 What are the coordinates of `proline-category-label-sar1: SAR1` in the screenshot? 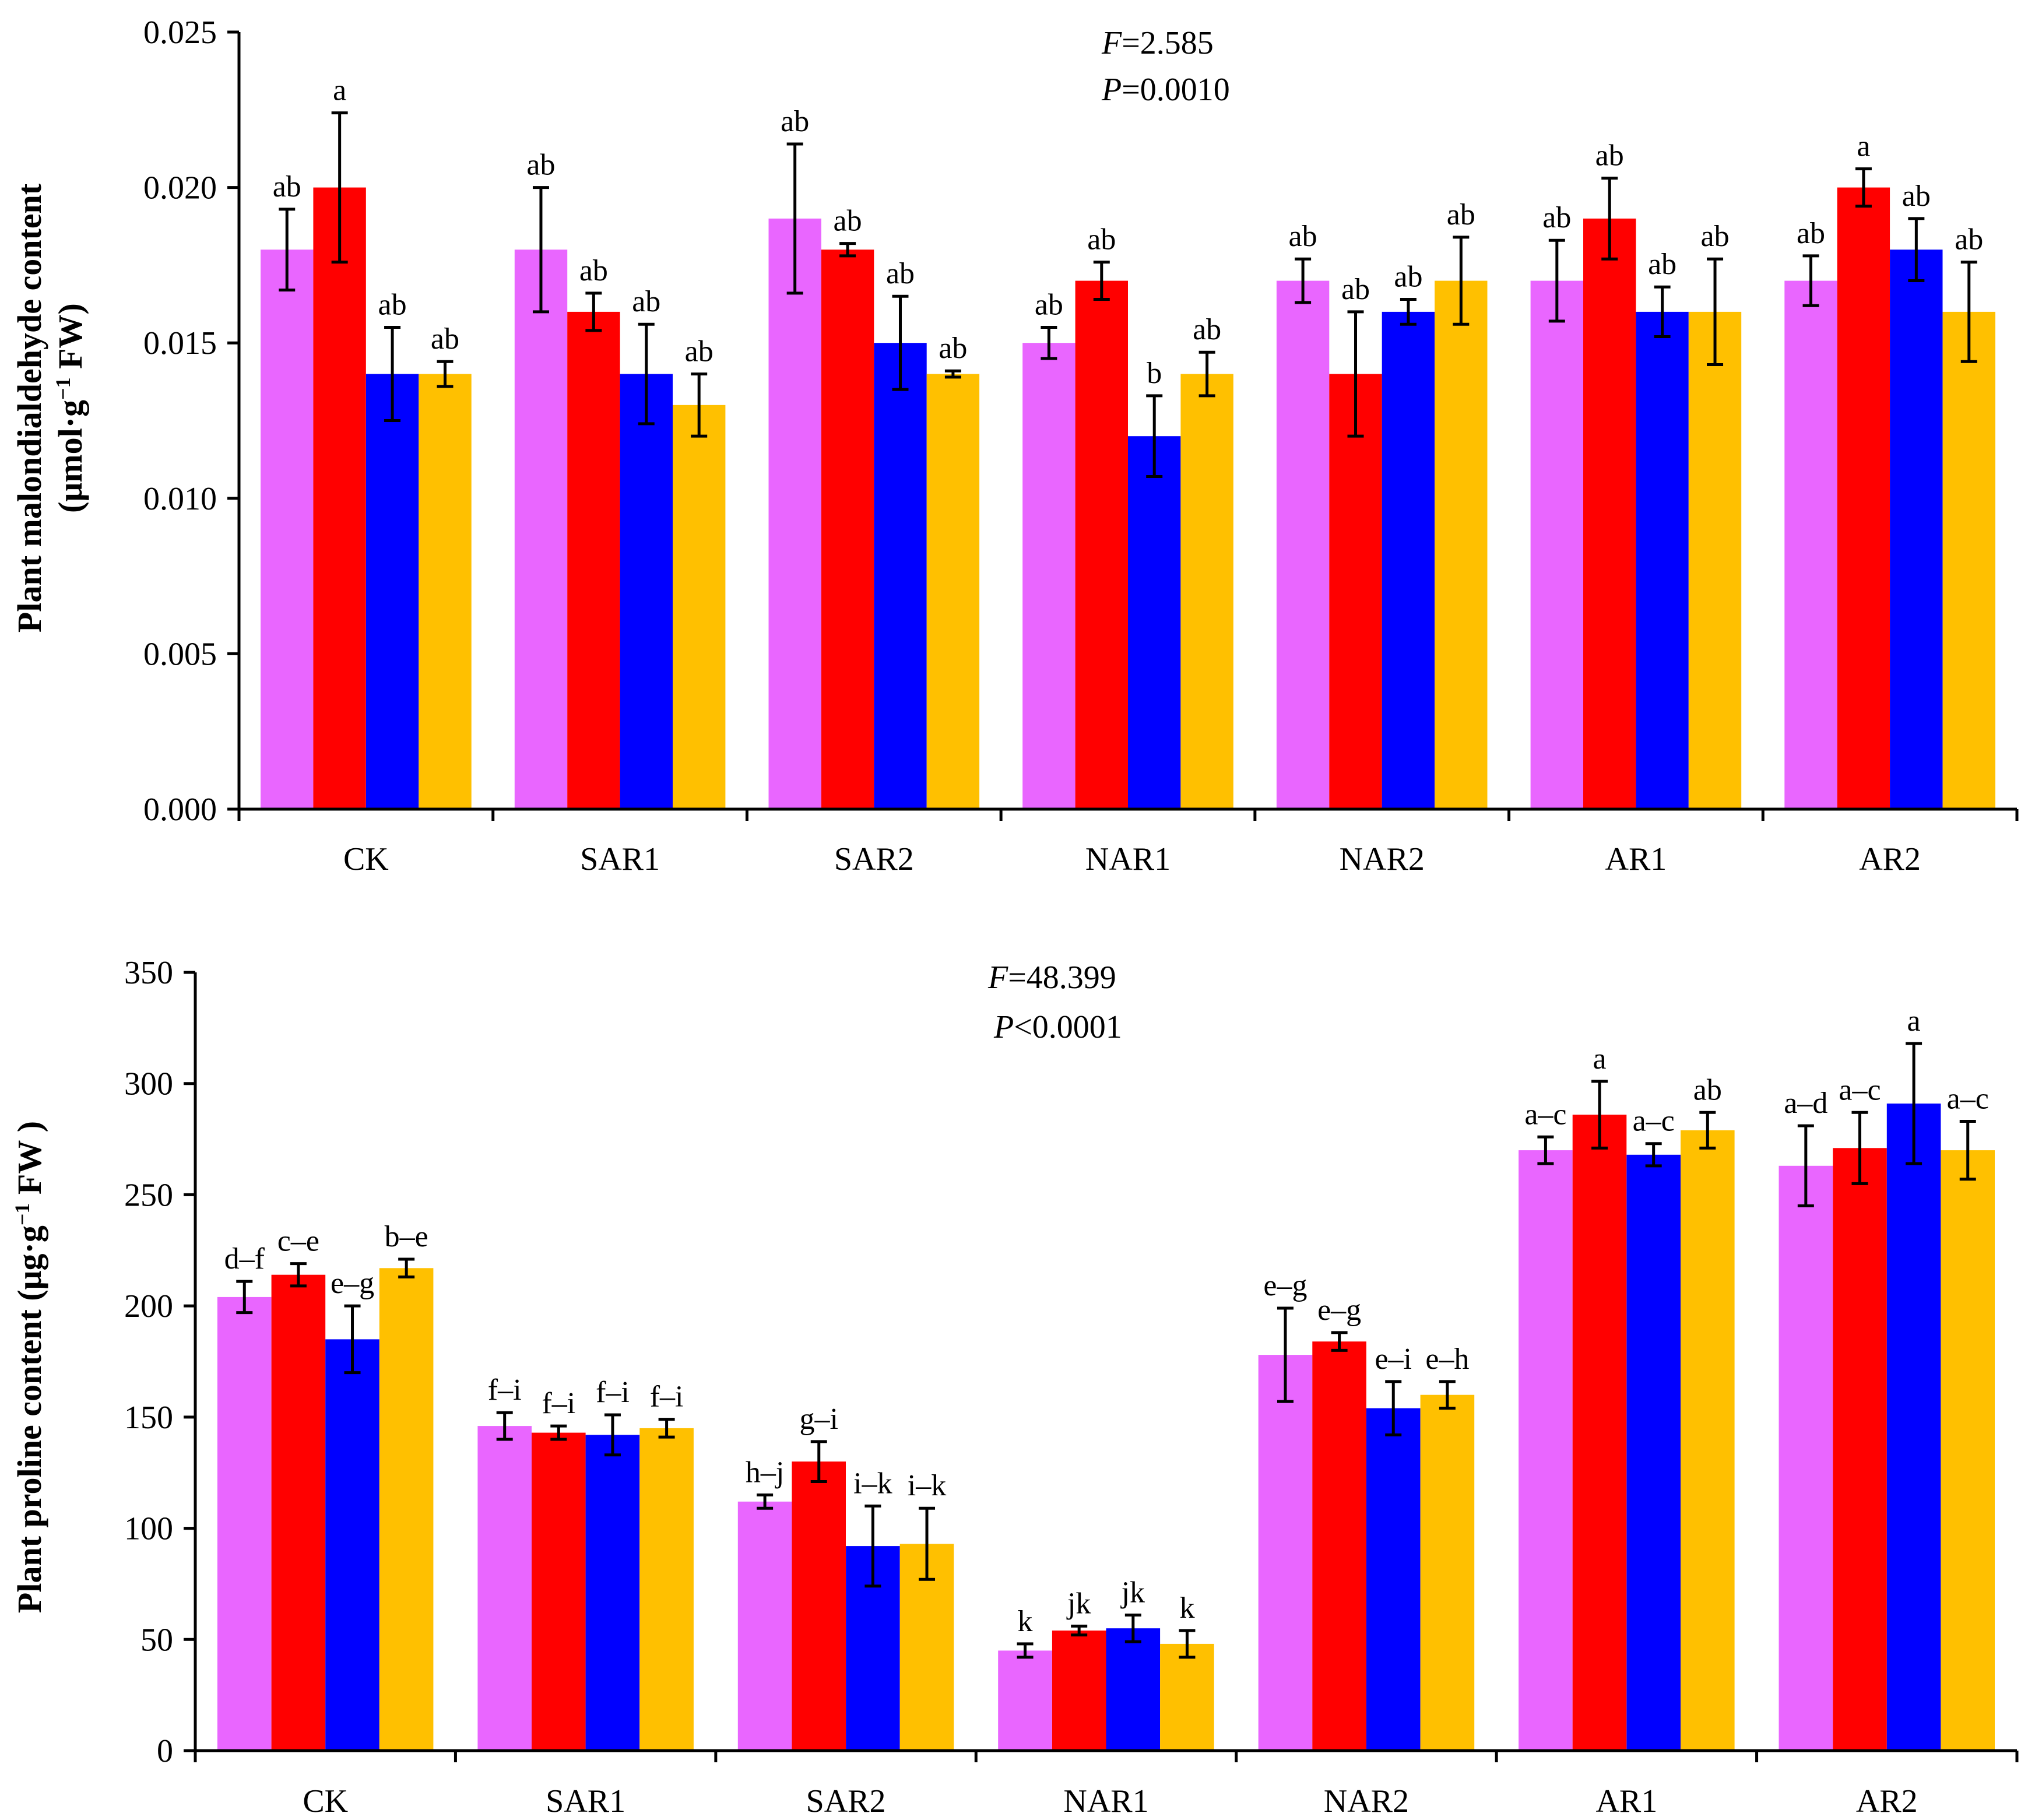 It's located at (585, 1801).